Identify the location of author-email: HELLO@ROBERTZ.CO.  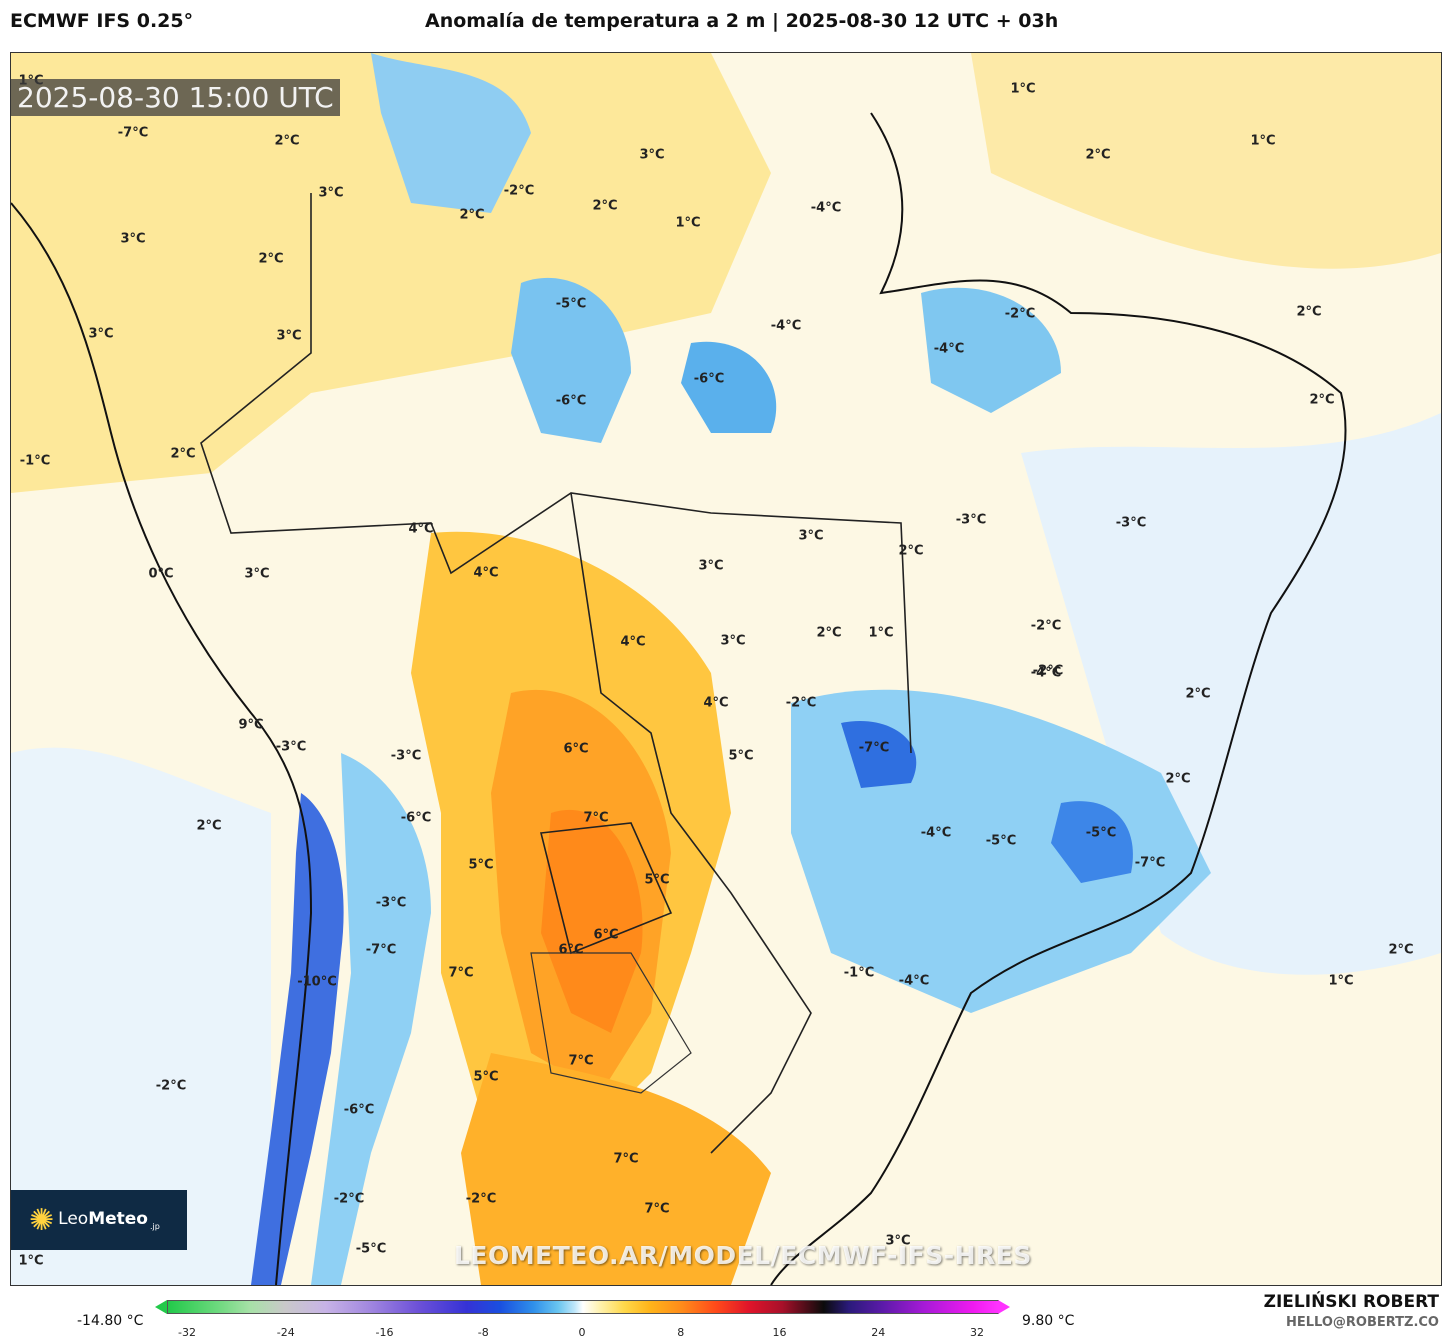
(1362, 1322).